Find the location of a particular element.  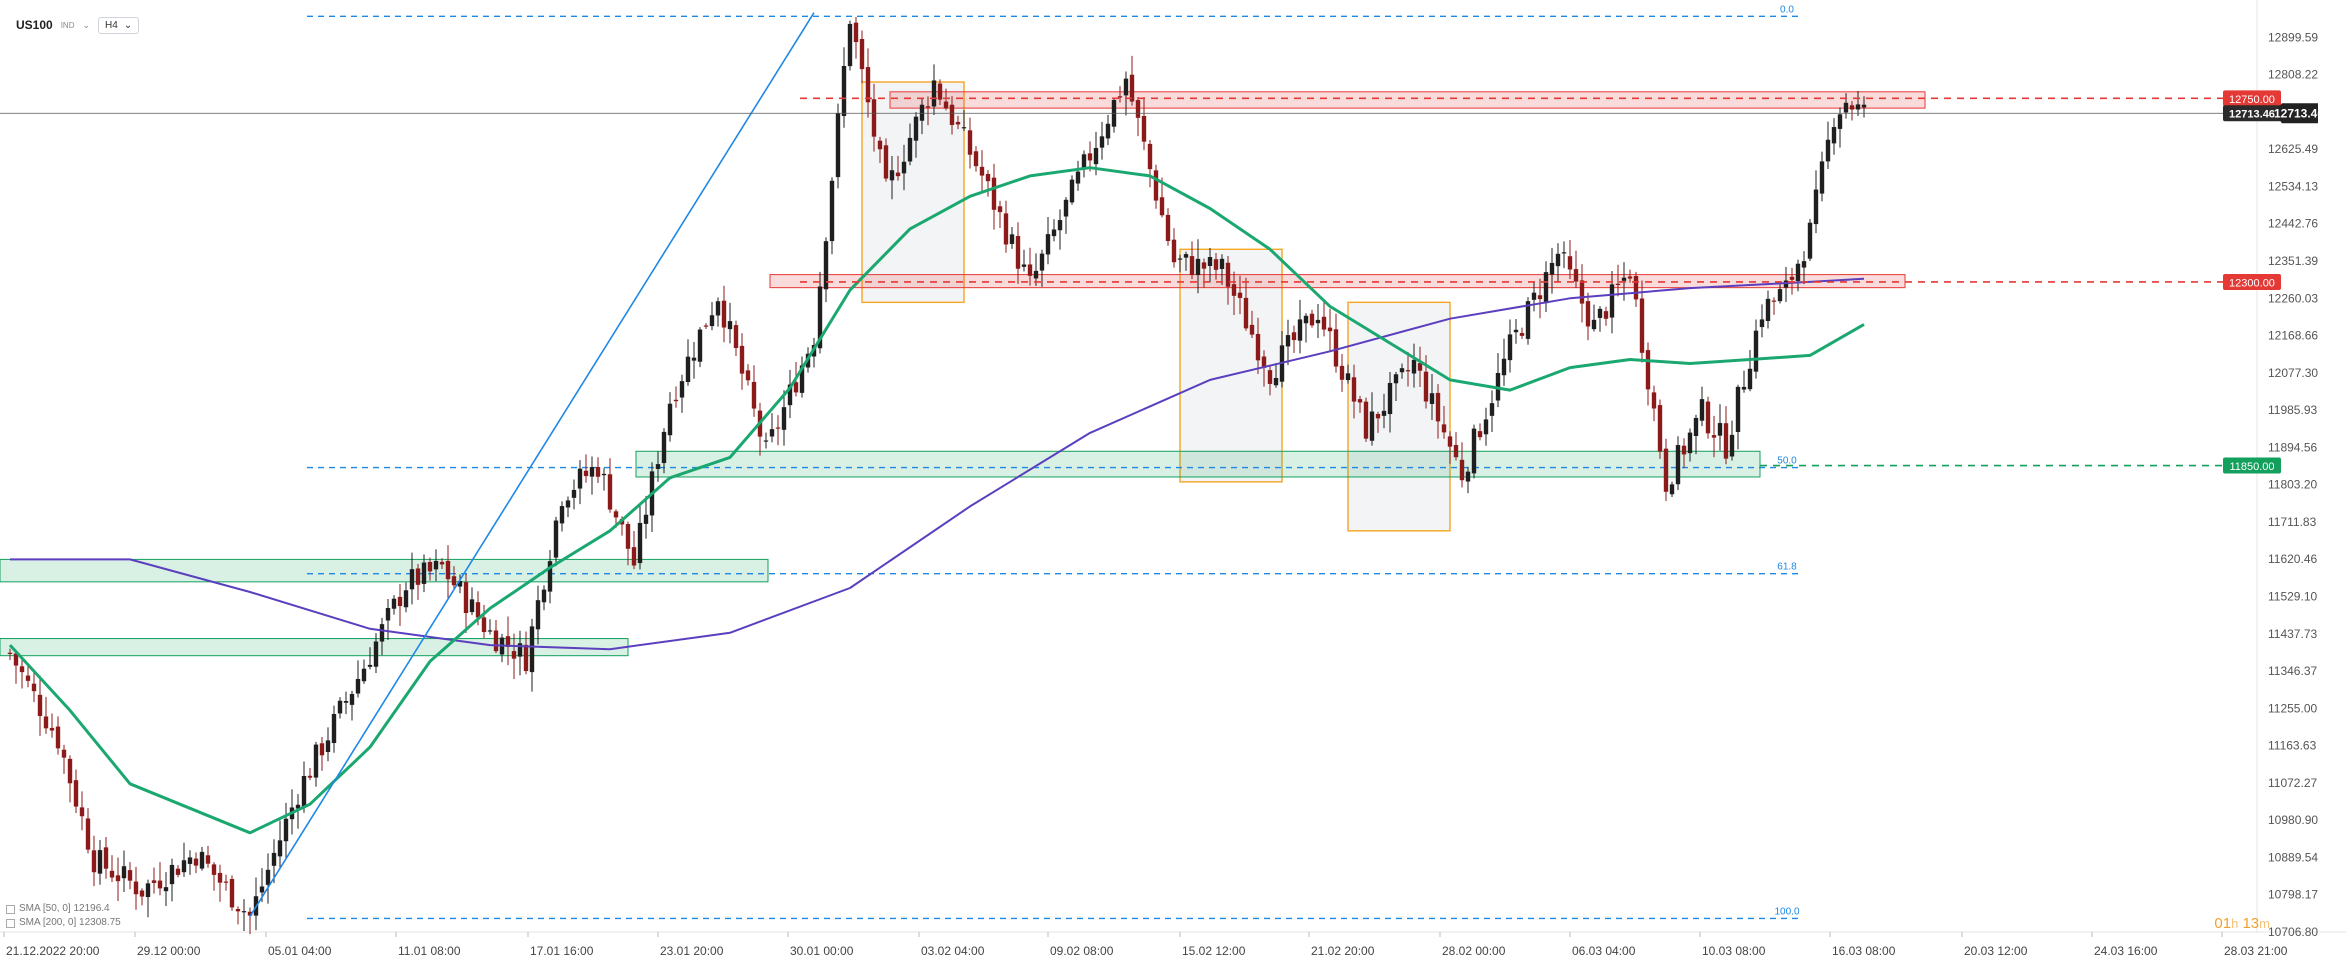

legend-item-sma200: SMA [200, 0] 12308.75 is located at coordinates (63, 923).